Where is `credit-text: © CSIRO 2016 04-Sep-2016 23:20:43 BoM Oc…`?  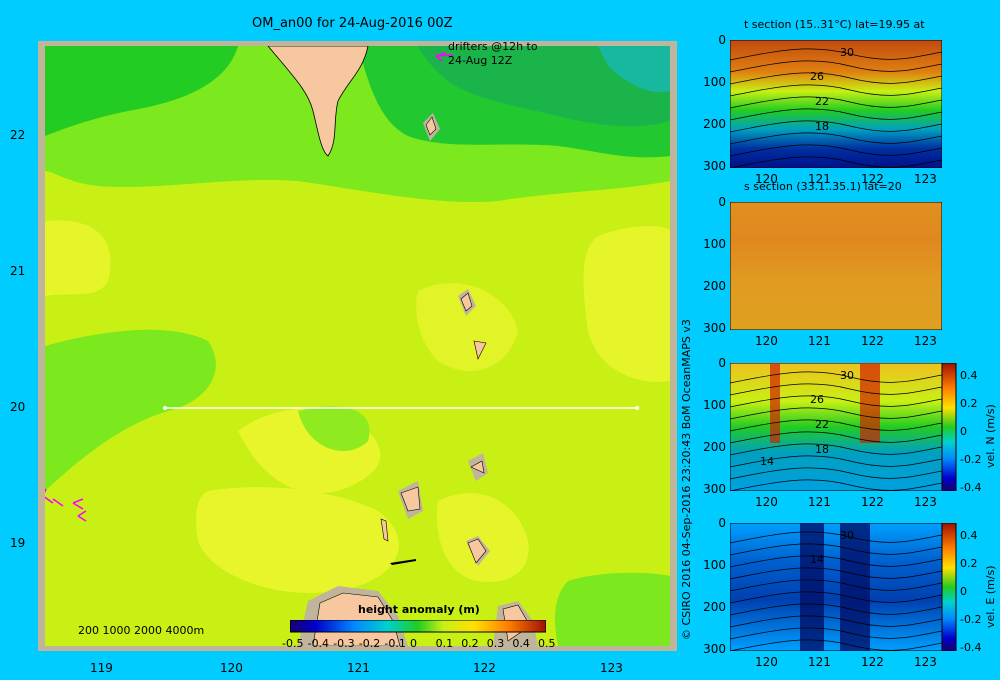 credit-text: © CSIRO 2016 04-Sep-2016 23:20:43 BoM Oc… is located at coordinates (686, 479).